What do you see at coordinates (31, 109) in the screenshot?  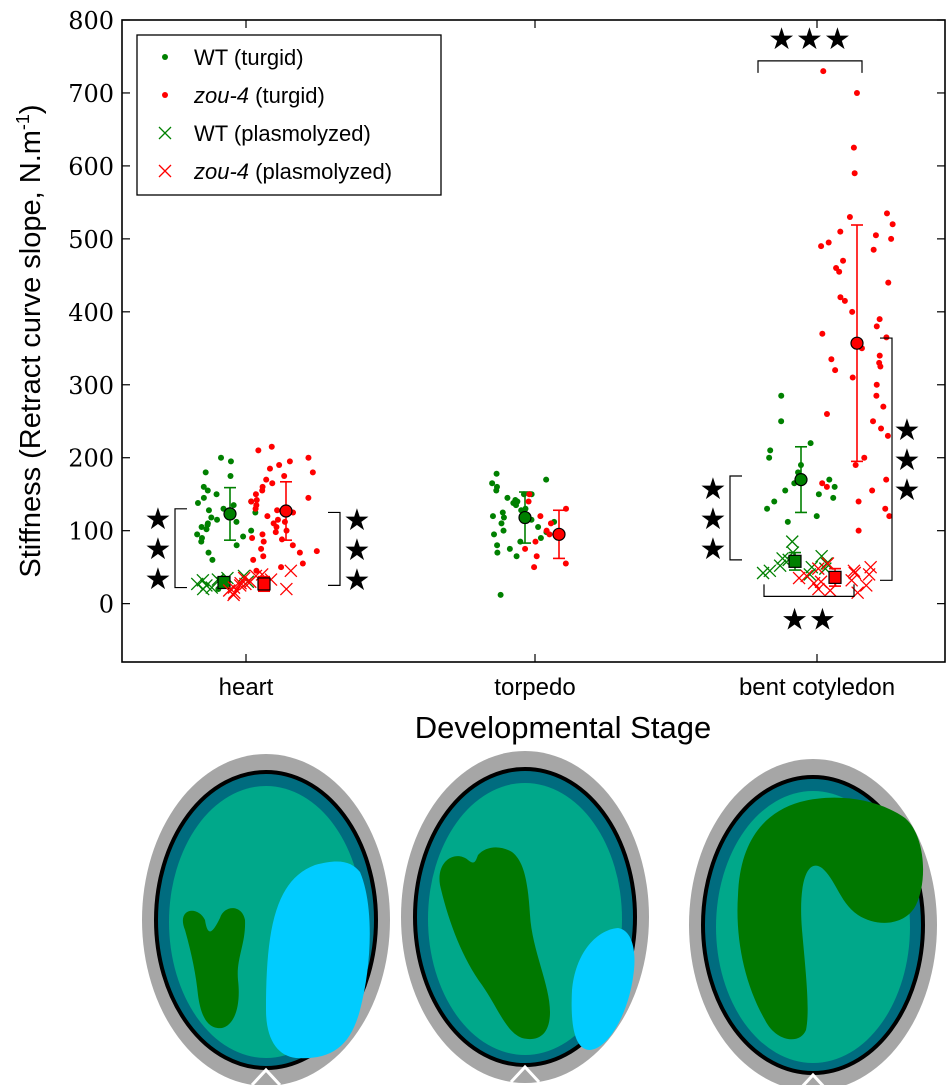 I see `y-axis-label-close: )` at bounding box center [31, 109].